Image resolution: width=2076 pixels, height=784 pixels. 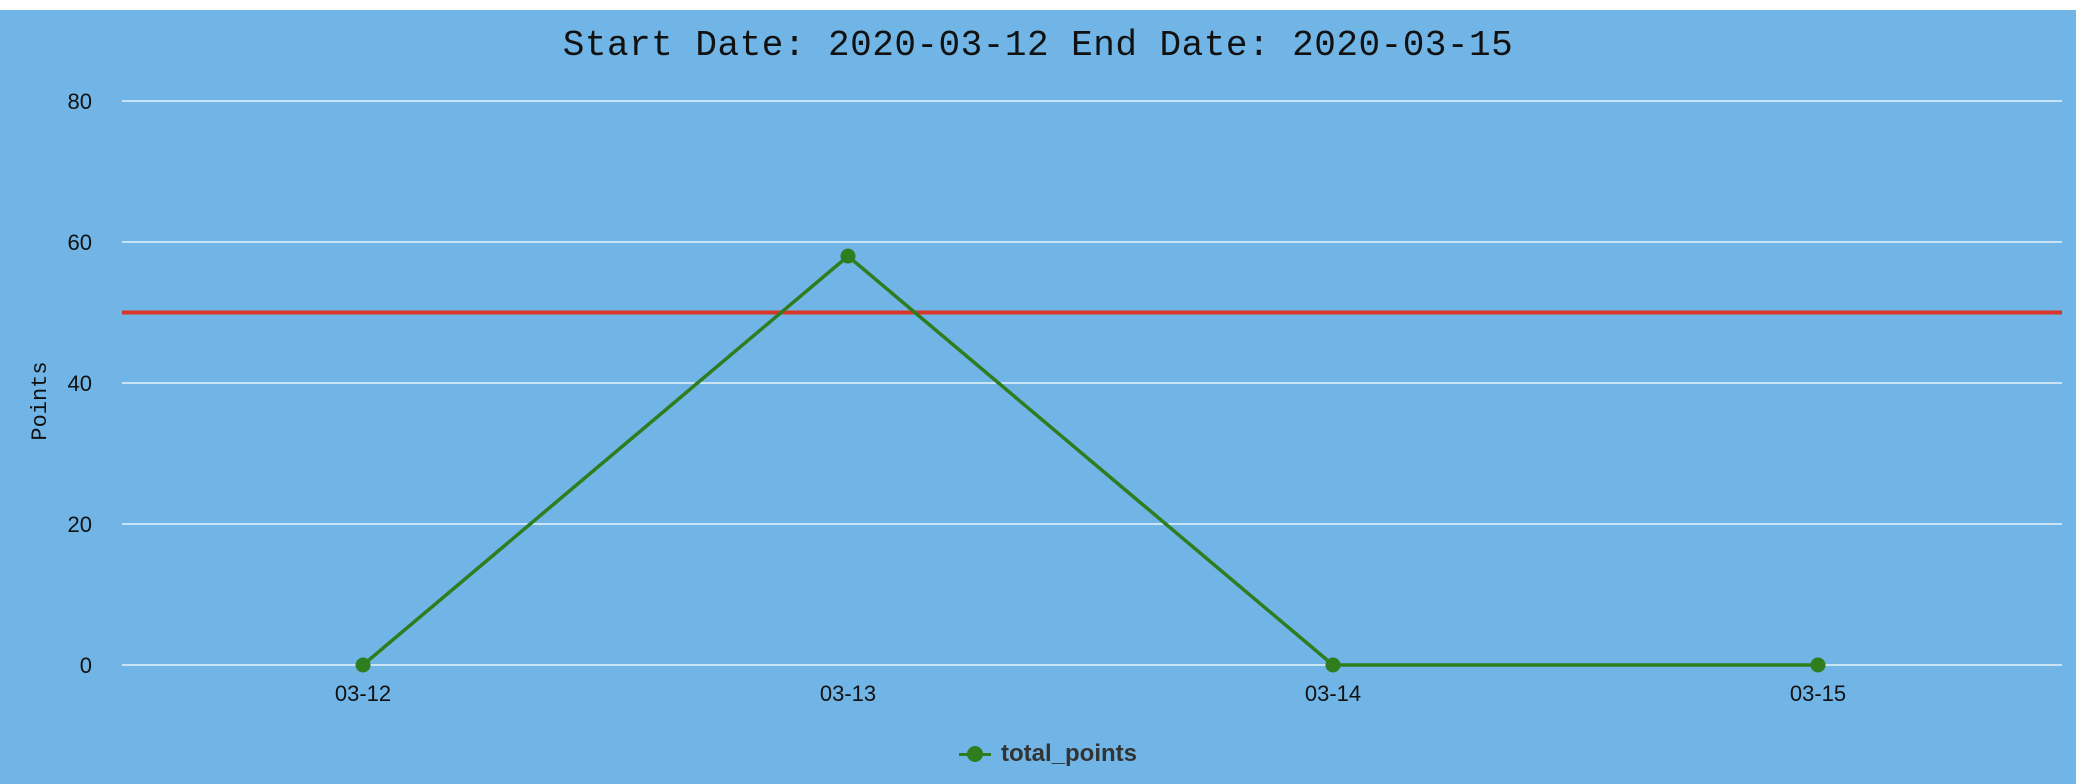 What do you see at coordinates (40, 400) in the screenshot?
I see `y-axis-label: Points` at bounding box center [40, 400].